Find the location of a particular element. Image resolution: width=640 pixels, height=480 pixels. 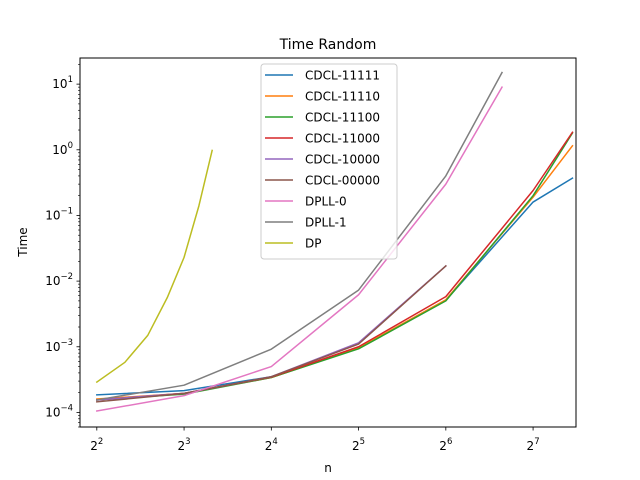

x-tick-label: 25 is located at coordinates (358, 445).